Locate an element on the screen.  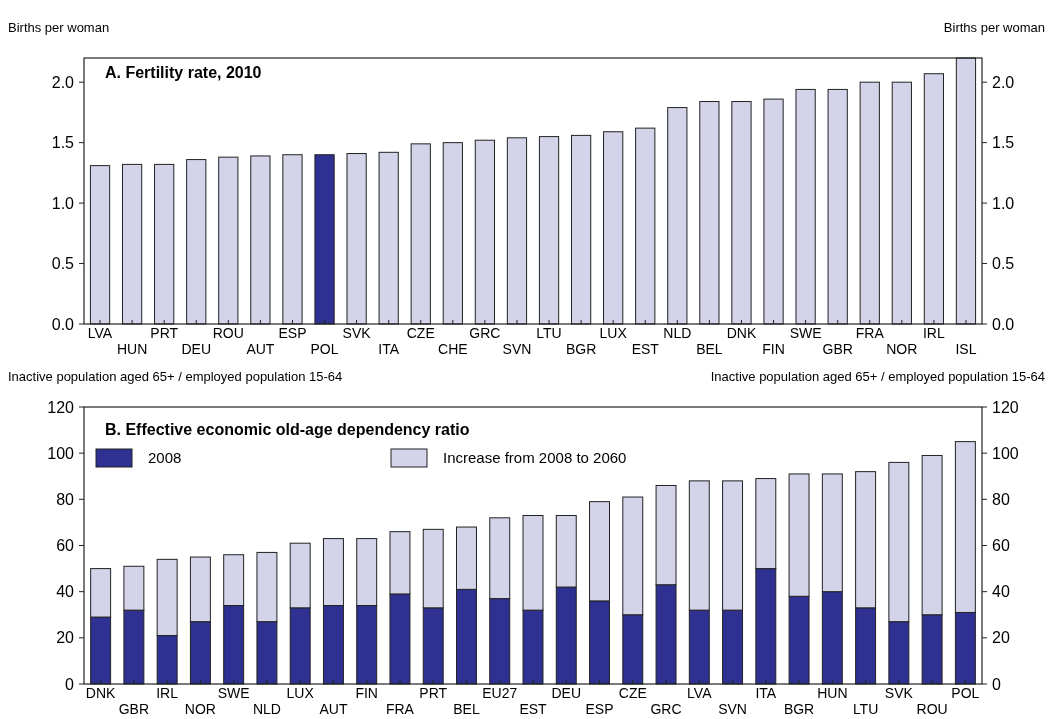
y-tick-label: 100 is located at coordinates (61, 453).